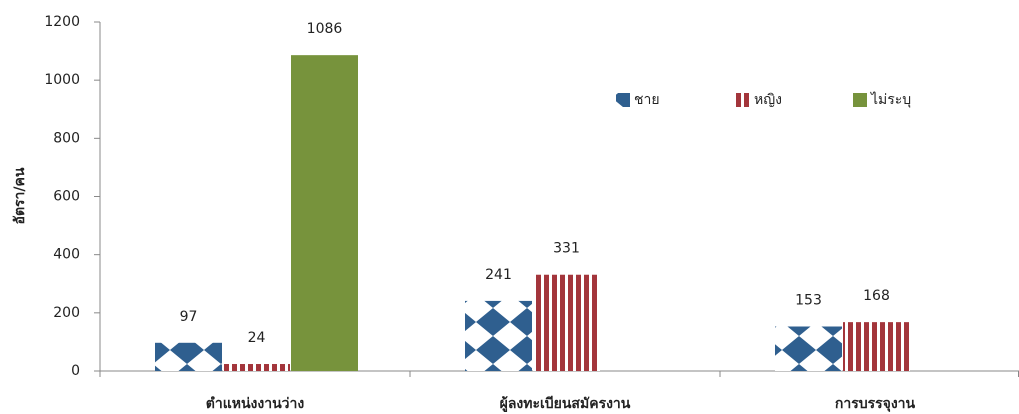 The width and height of the screenshot is (1019, 414). What do you see at coordinates (890, 99) in the screenshot?
I see `legend-label: ไม่ระบุ` at bounding box center [890, 99].